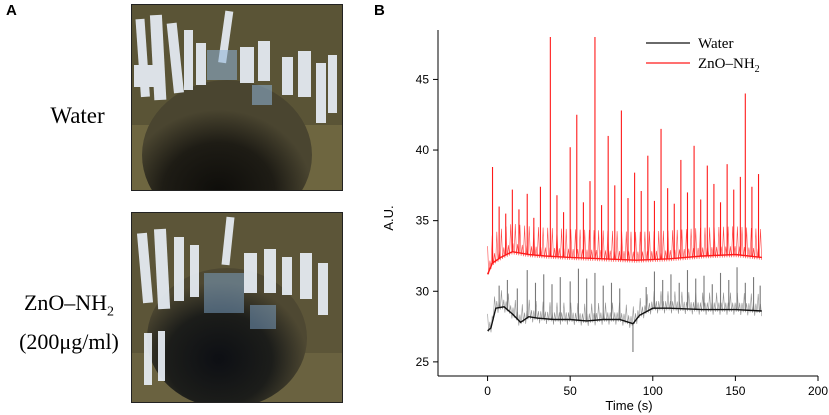 The image size is (829, 415). I want to click on panel-a-label: A, so click(11, 10).